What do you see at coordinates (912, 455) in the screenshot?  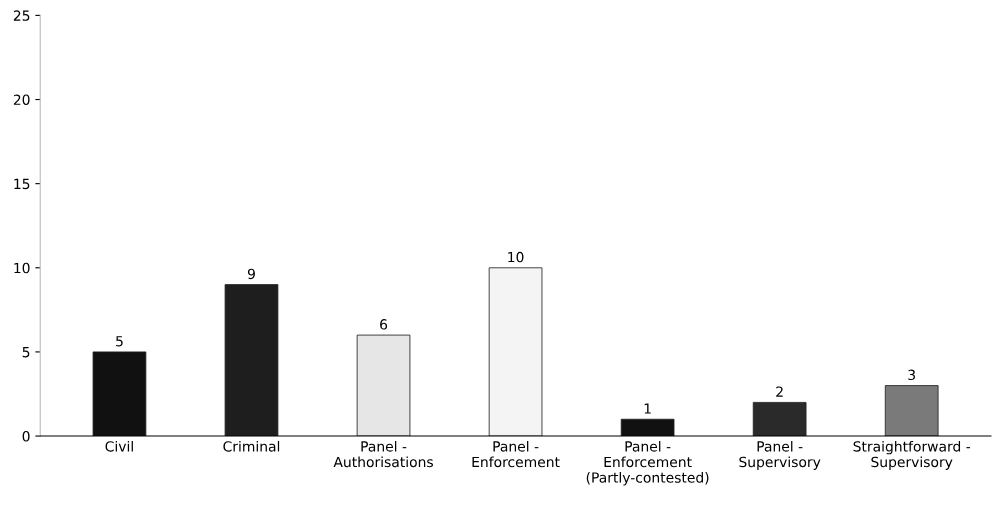 I see `x-tick-label: Straightforward - Supervisory` at bounding box center [912, 455].